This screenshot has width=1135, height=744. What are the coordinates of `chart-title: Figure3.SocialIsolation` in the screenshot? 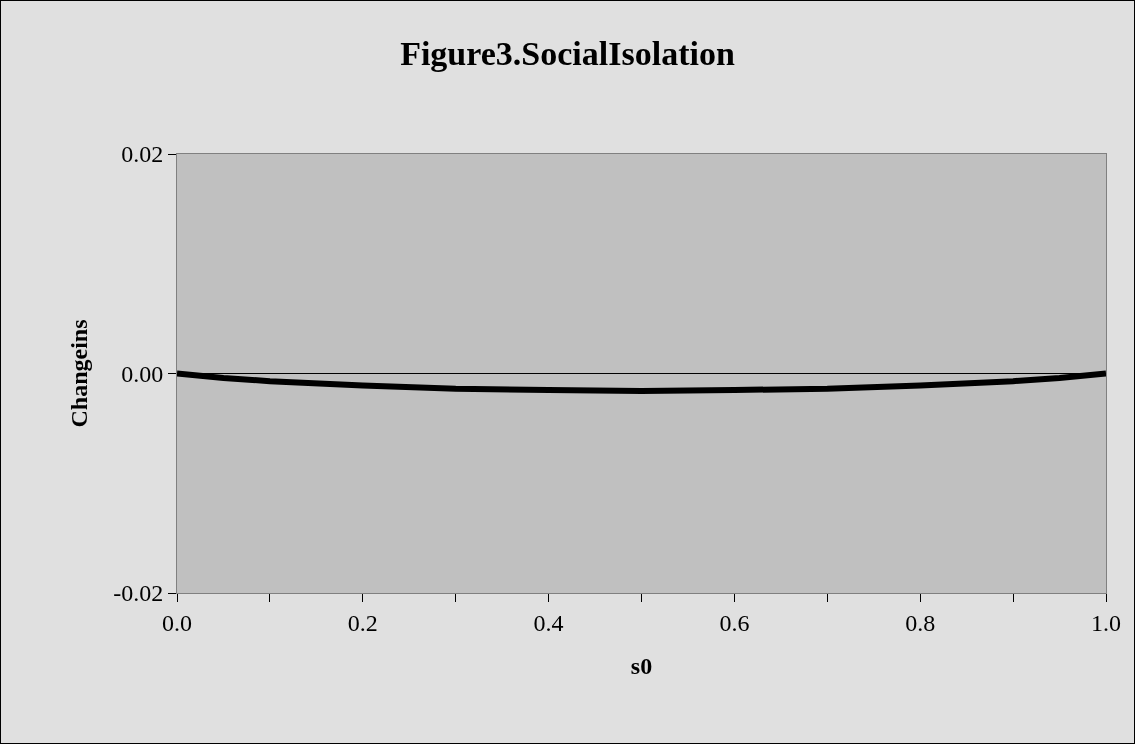 It's located at (567, 53).